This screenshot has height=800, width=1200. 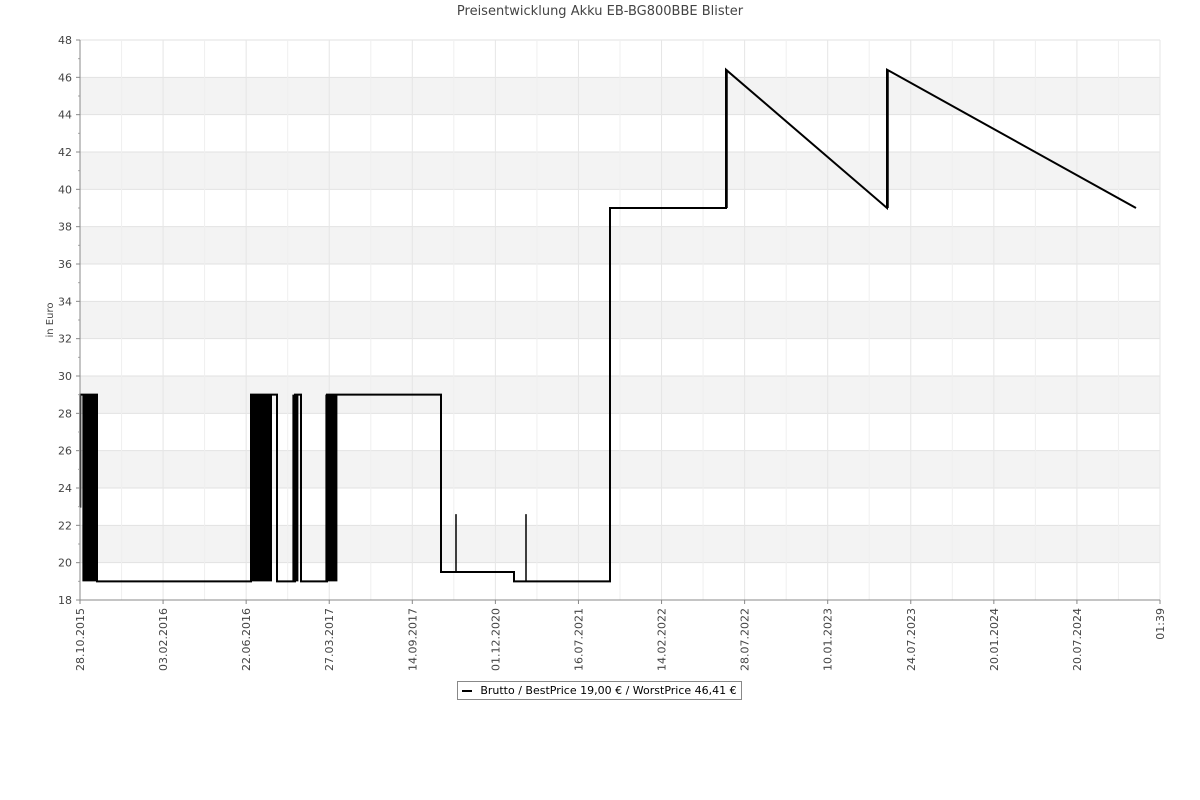 I want to click on x-tick-label: 14.09.2017, so click(x=412, y=639).